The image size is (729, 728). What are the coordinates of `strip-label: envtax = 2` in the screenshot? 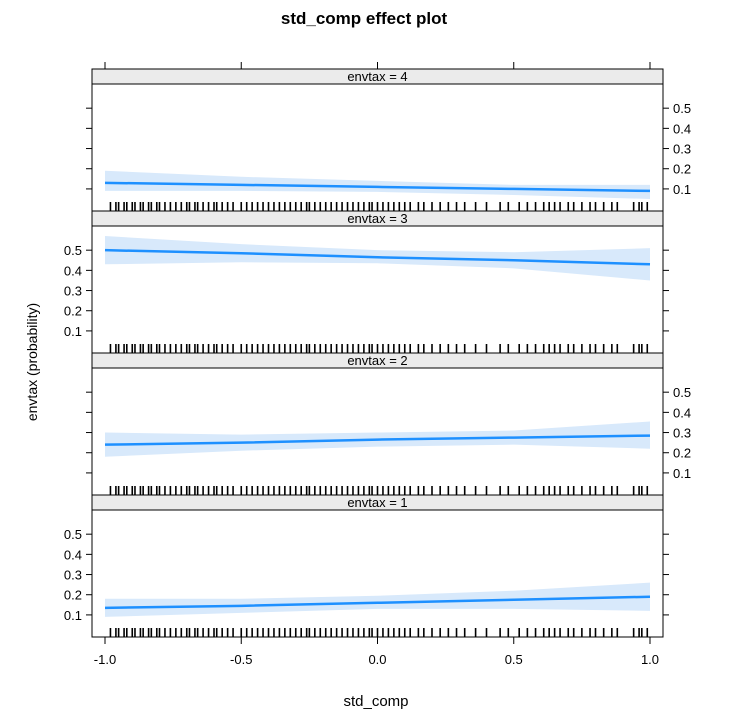 It's located at (377, 360).